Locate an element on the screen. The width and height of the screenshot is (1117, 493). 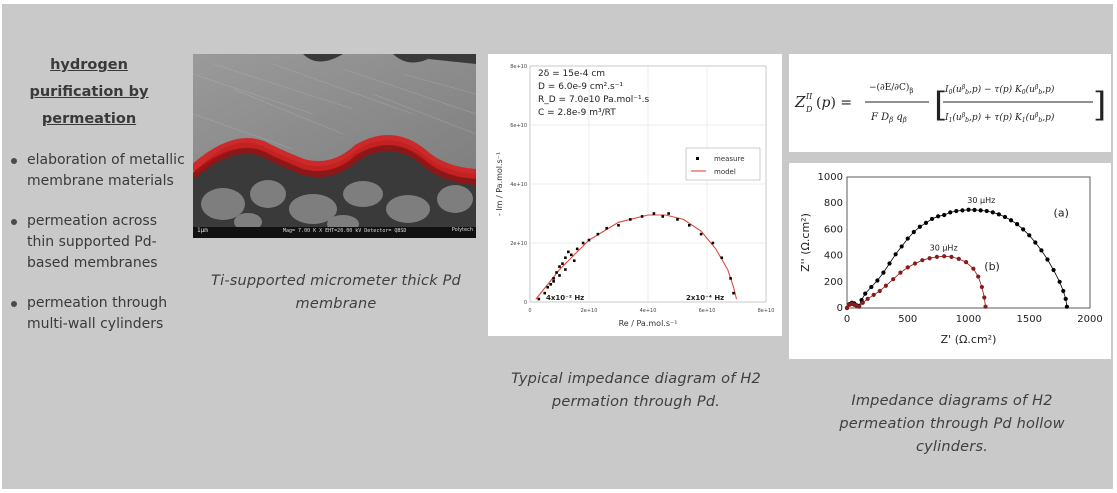
x-tick-label: 4e+10 is located at coordinates (648, 311).